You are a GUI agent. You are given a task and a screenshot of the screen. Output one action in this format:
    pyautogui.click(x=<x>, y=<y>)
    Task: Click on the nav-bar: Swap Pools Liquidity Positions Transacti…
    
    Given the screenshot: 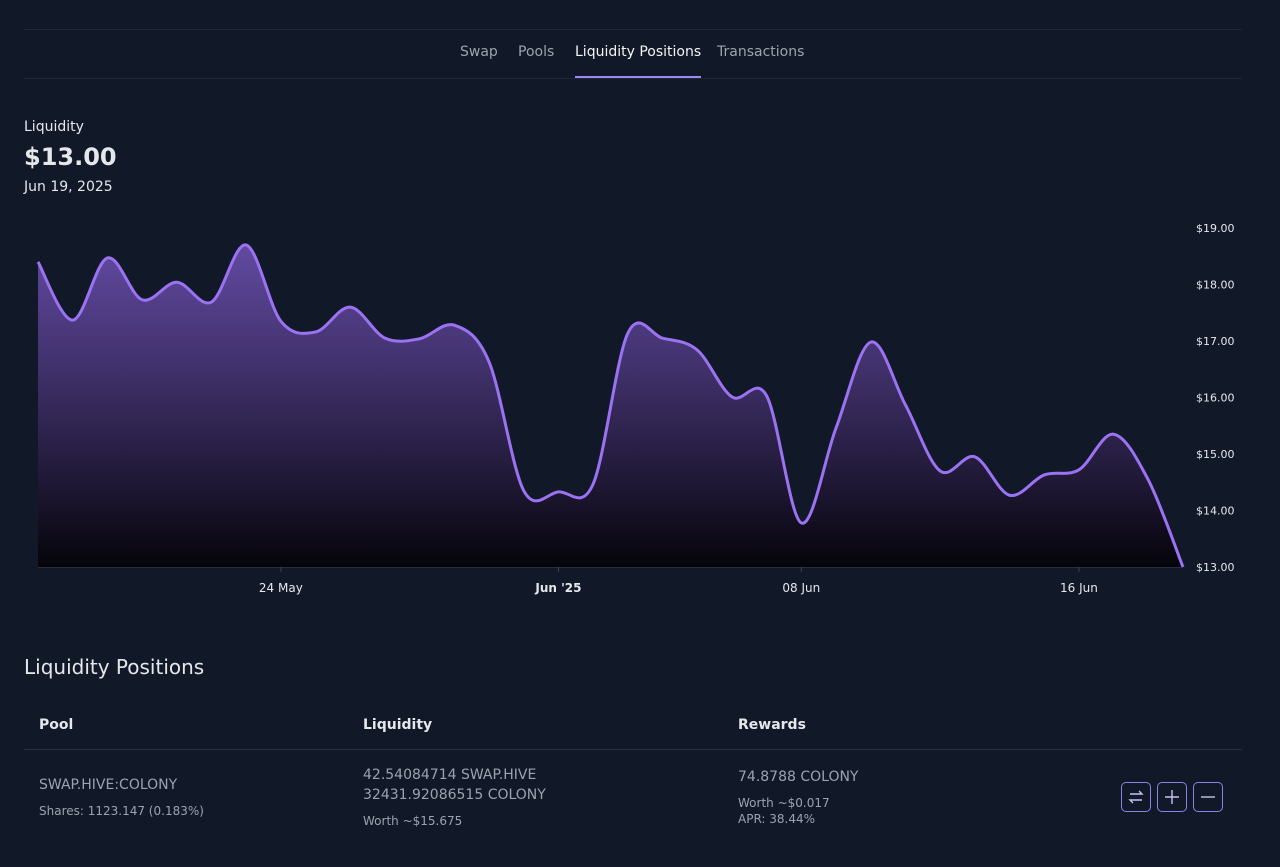 What is the action you would take?
    pyautogui.click(x=633, y=54)
    